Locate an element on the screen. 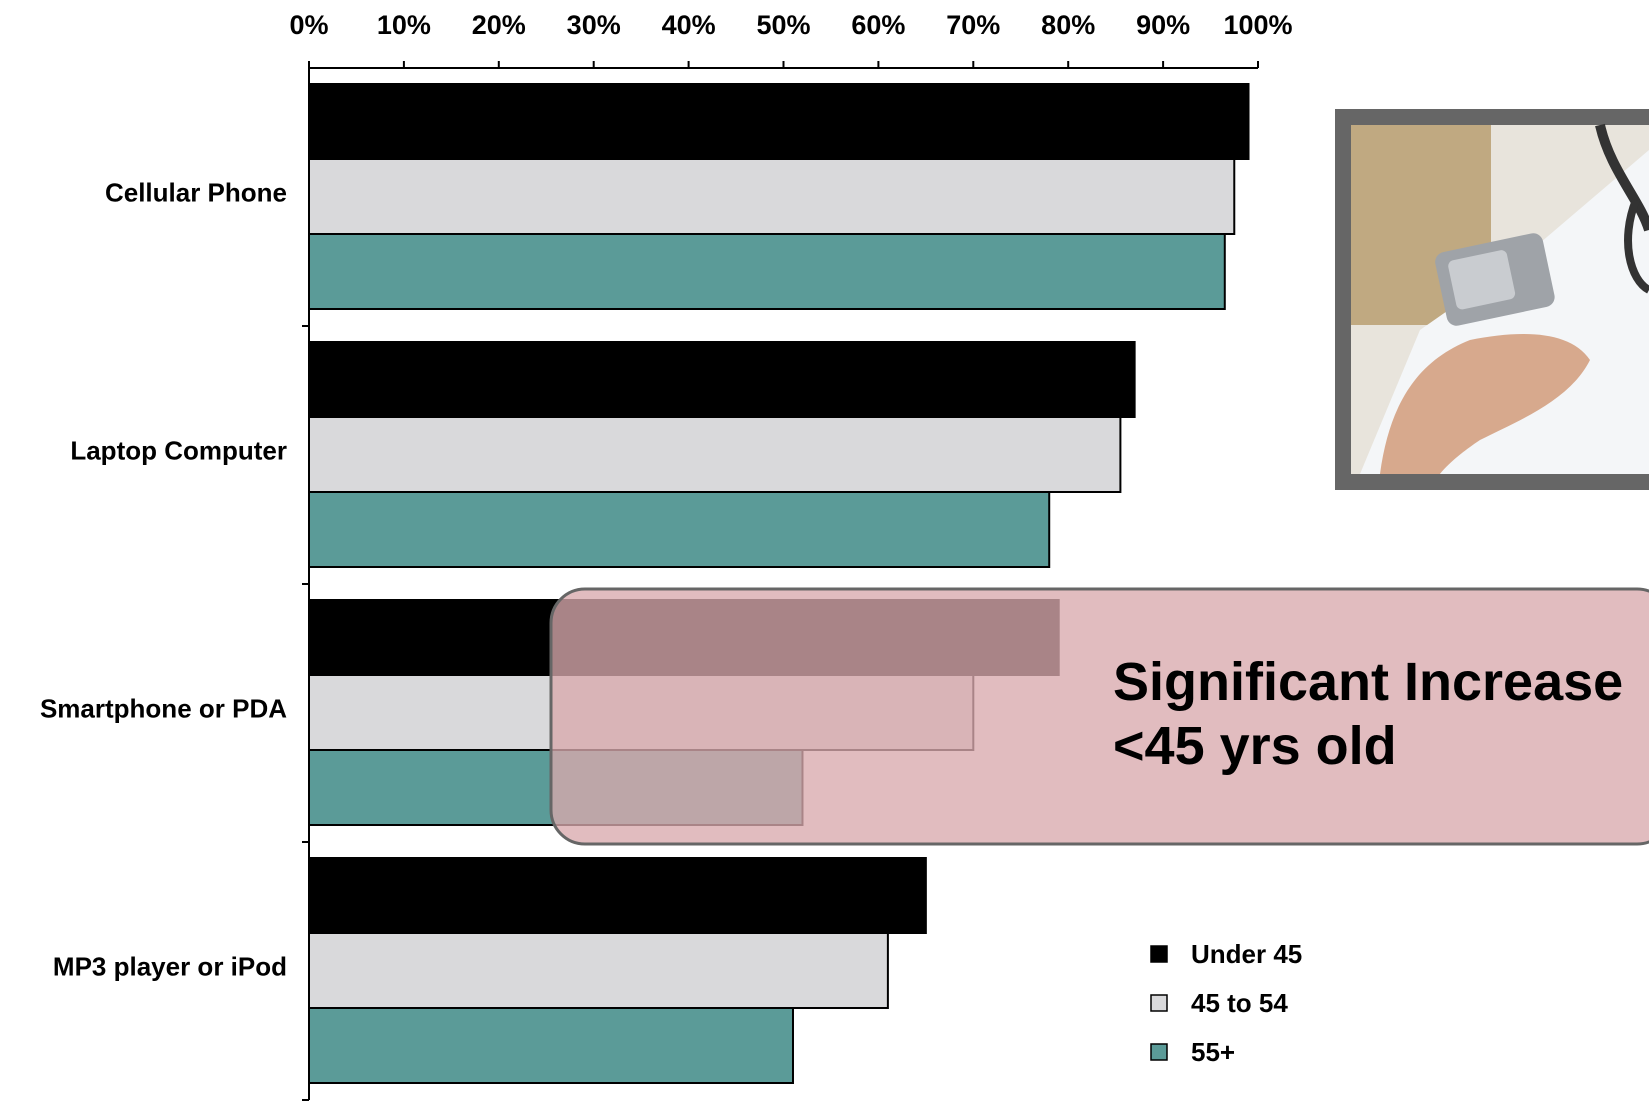 This screenshot has width=1649, height=1102. x-tick-label: 100% is located at coordinates (1257, 25).